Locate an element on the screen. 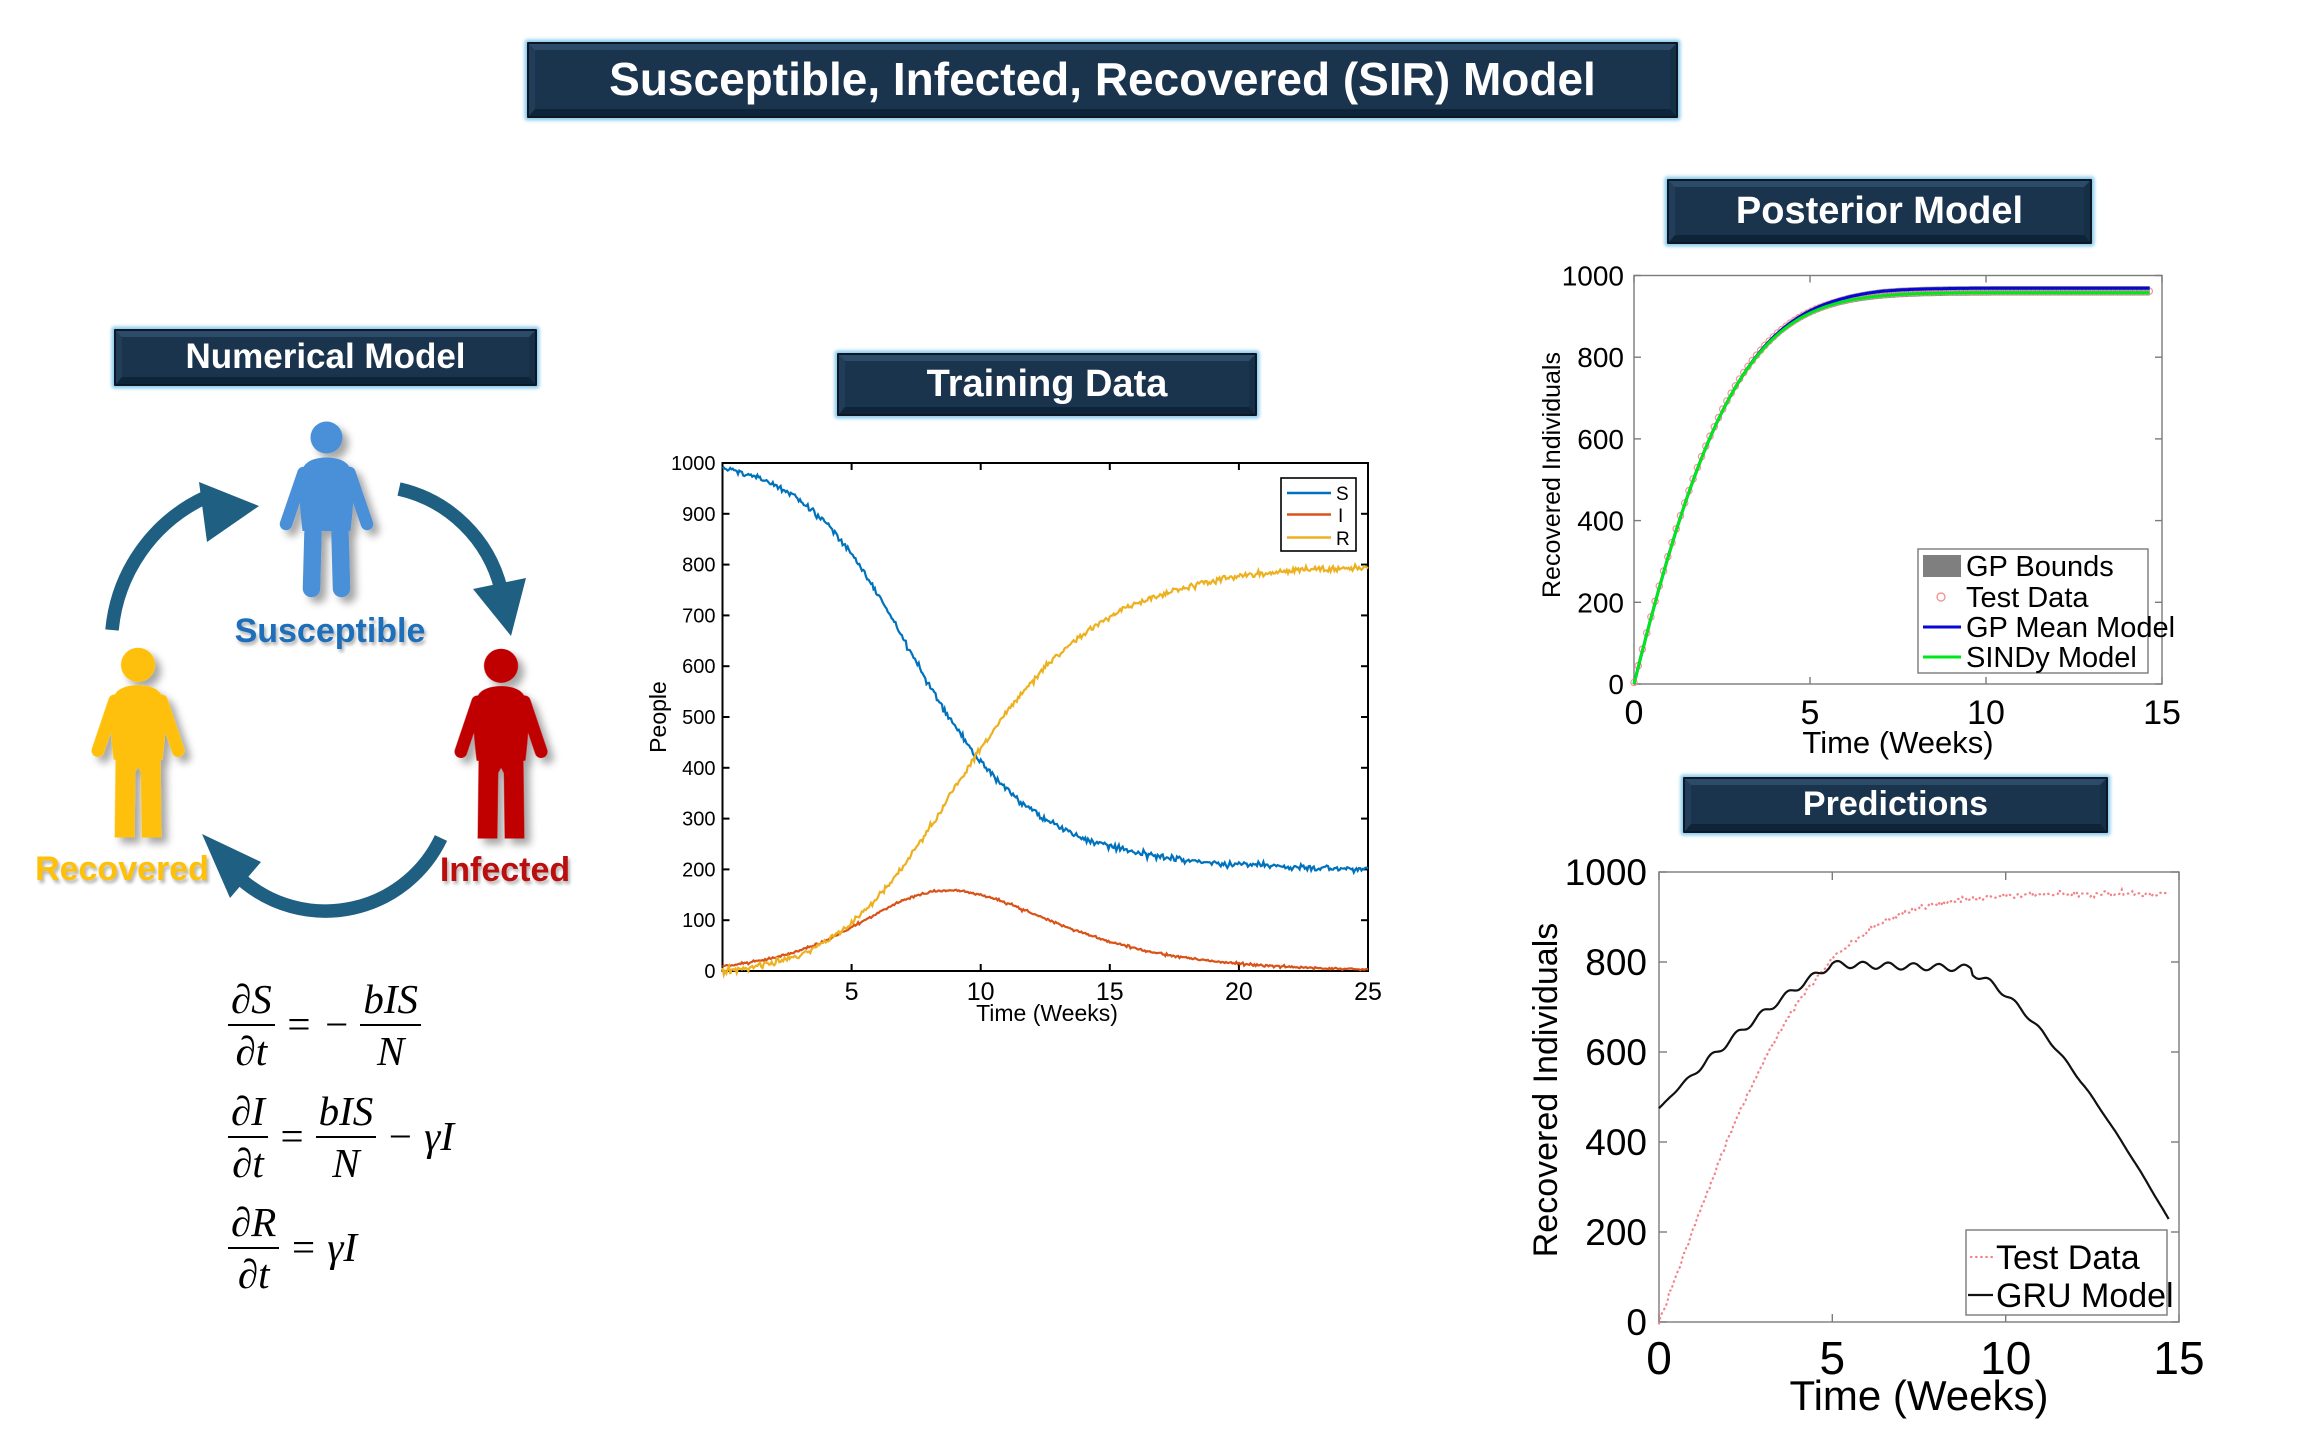 The width and height of the screenshot is (2304, 1440). svg-text: 500 is located at coordinates (698, 718).